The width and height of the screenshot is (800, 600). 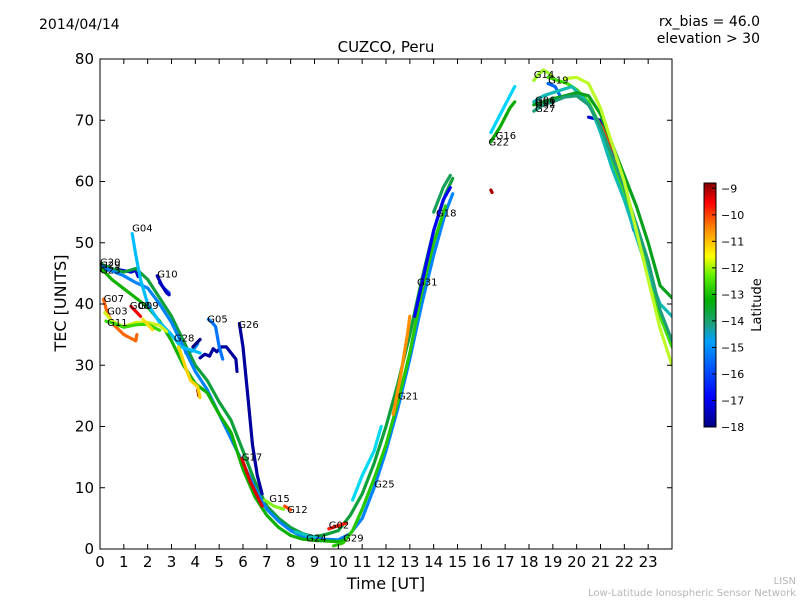 What do you see at coordinates (142, 229) in the screenshot?
I see `satellite-label: G04` at bounding box center [142, 229].